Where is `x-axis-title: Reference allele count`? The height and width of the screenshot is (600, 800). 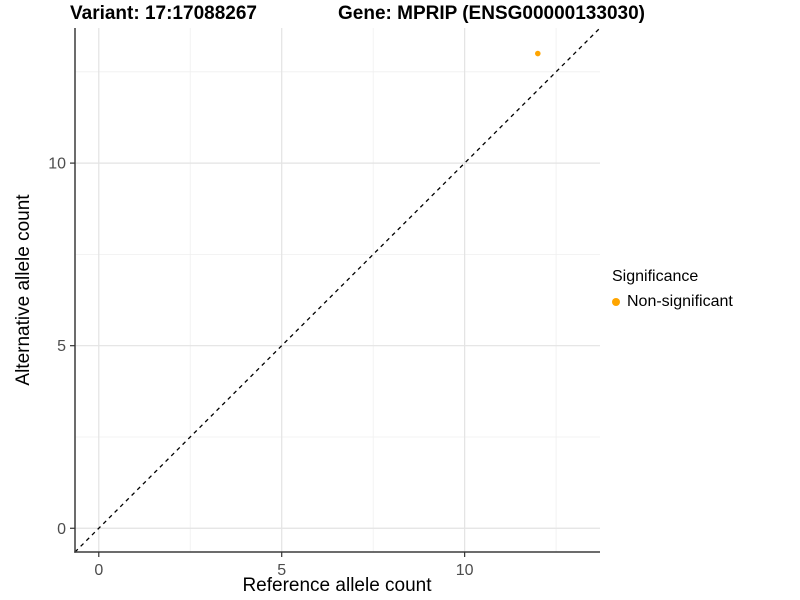
x-axis-title: Reference allele count is located at coordinates (337, 585).